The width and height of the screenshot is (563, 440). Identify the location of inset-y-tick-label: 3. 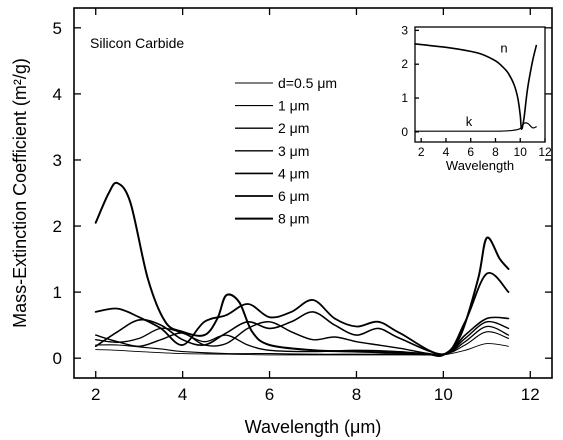
(404, 30).